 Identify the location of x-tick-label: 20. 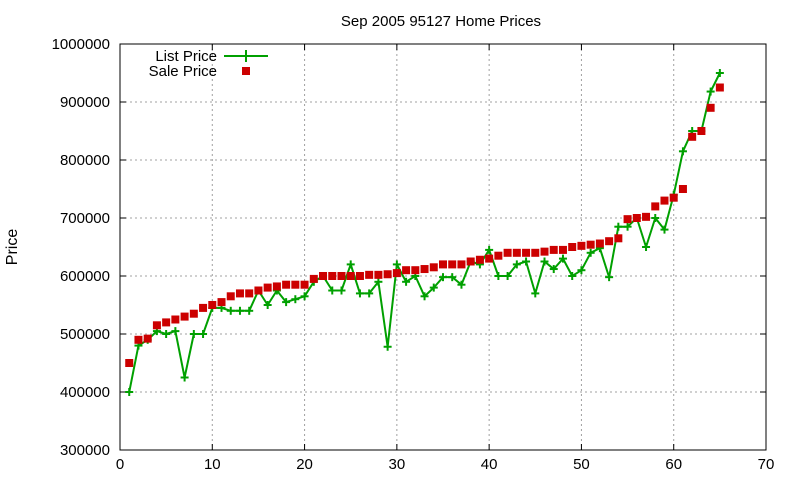
(304, 464).